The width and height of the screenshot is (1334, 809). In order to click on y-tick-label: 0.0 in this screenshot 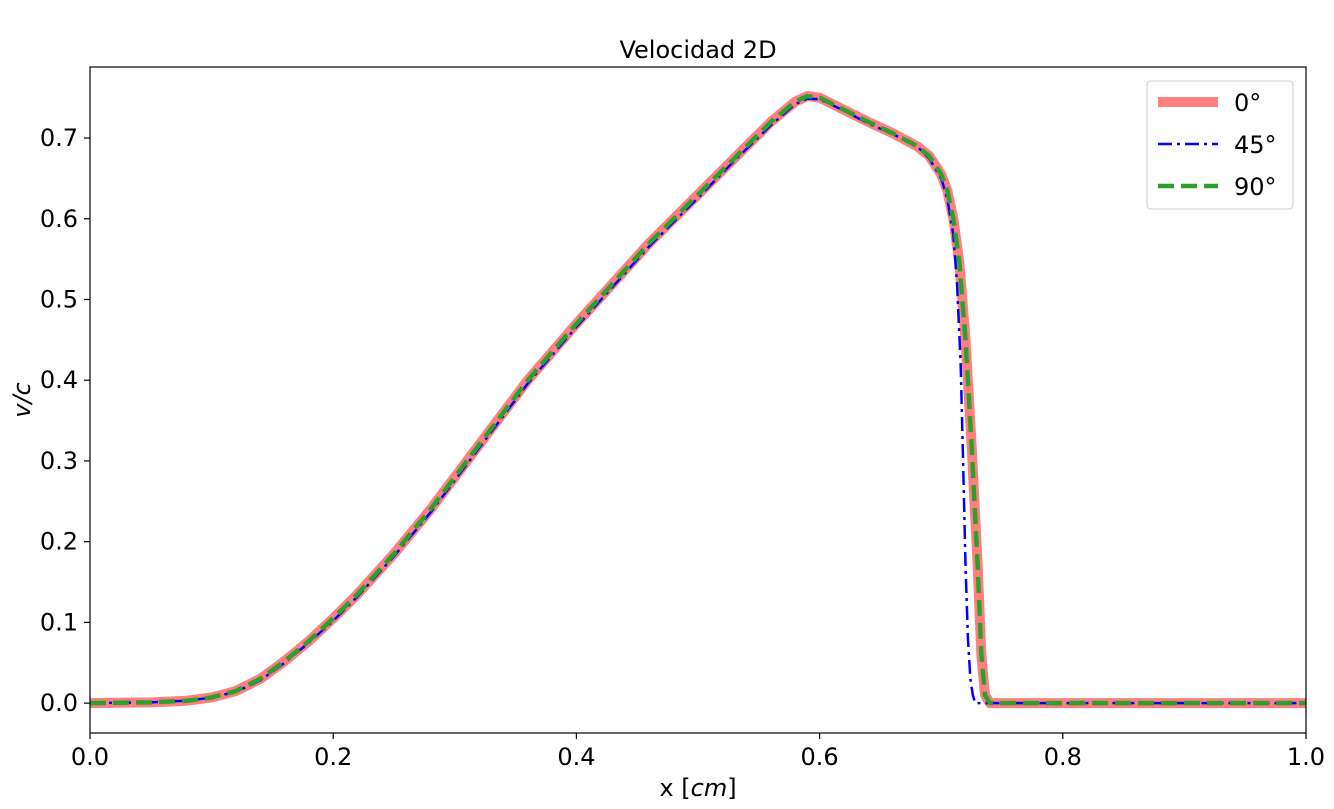, I will do `click(59, 703)`.